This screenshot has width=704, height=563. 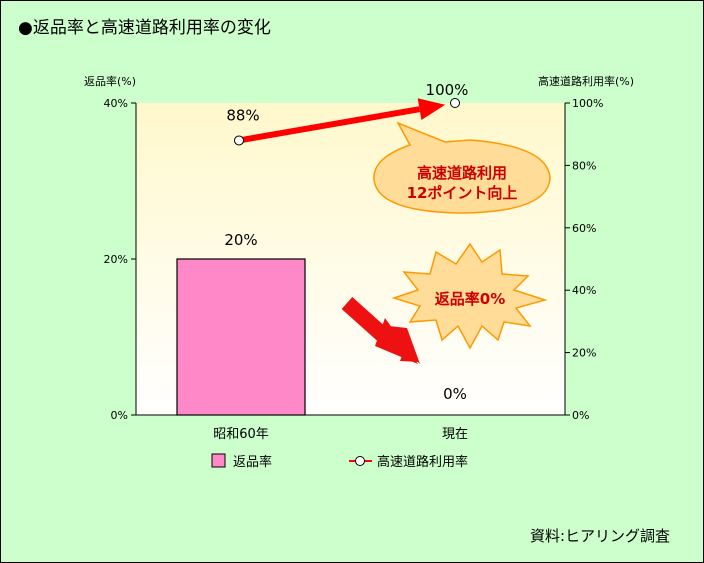 What do you see at coordinates (242, 115) in the screenshot?
I see `line-value-label: 88%` at bounding box center [242, 115].